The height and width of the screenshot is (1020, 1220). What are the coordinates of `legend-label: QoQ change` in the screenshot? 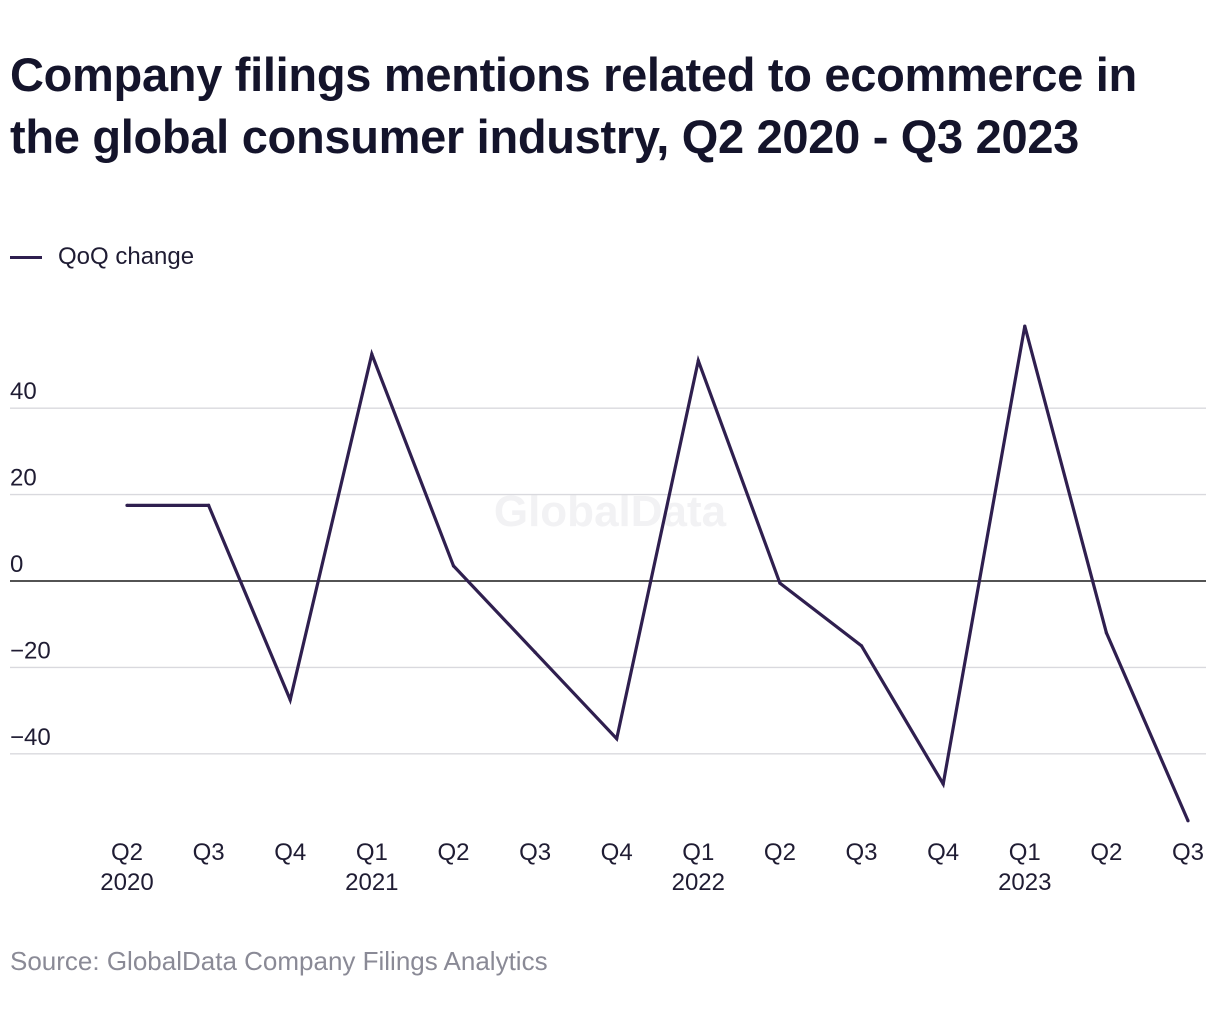 It's located at (126, 256).